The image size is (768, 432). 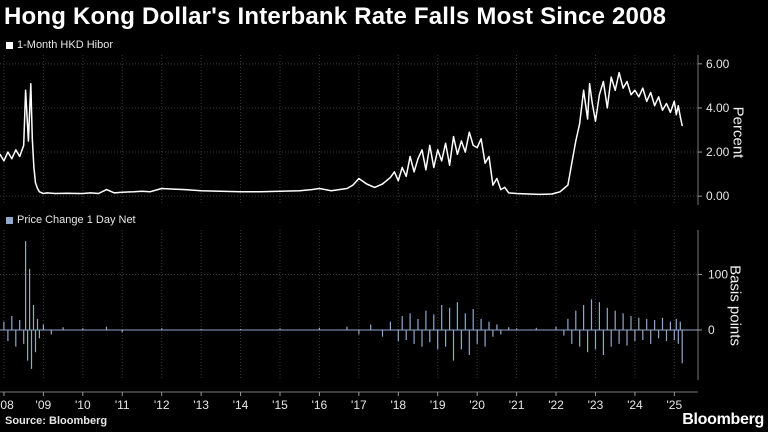 I want to click on y-tick-label-top-3: 6.00, so click(x=718, y=64).